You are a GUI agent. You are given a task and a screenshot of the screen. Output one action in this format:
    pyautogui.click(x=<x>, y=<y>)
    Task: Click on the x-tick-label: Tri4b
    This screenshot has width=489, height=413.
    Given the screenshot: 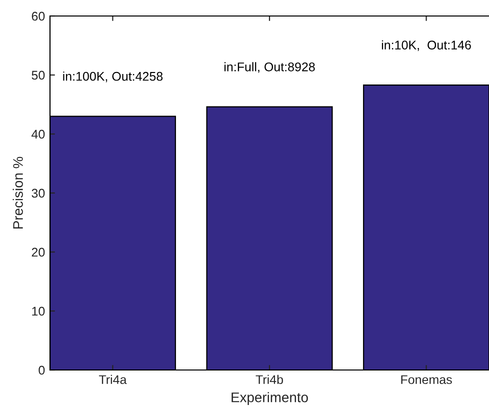 What is the action you would take?
    pyautogui.click(x=269, y=379)
    